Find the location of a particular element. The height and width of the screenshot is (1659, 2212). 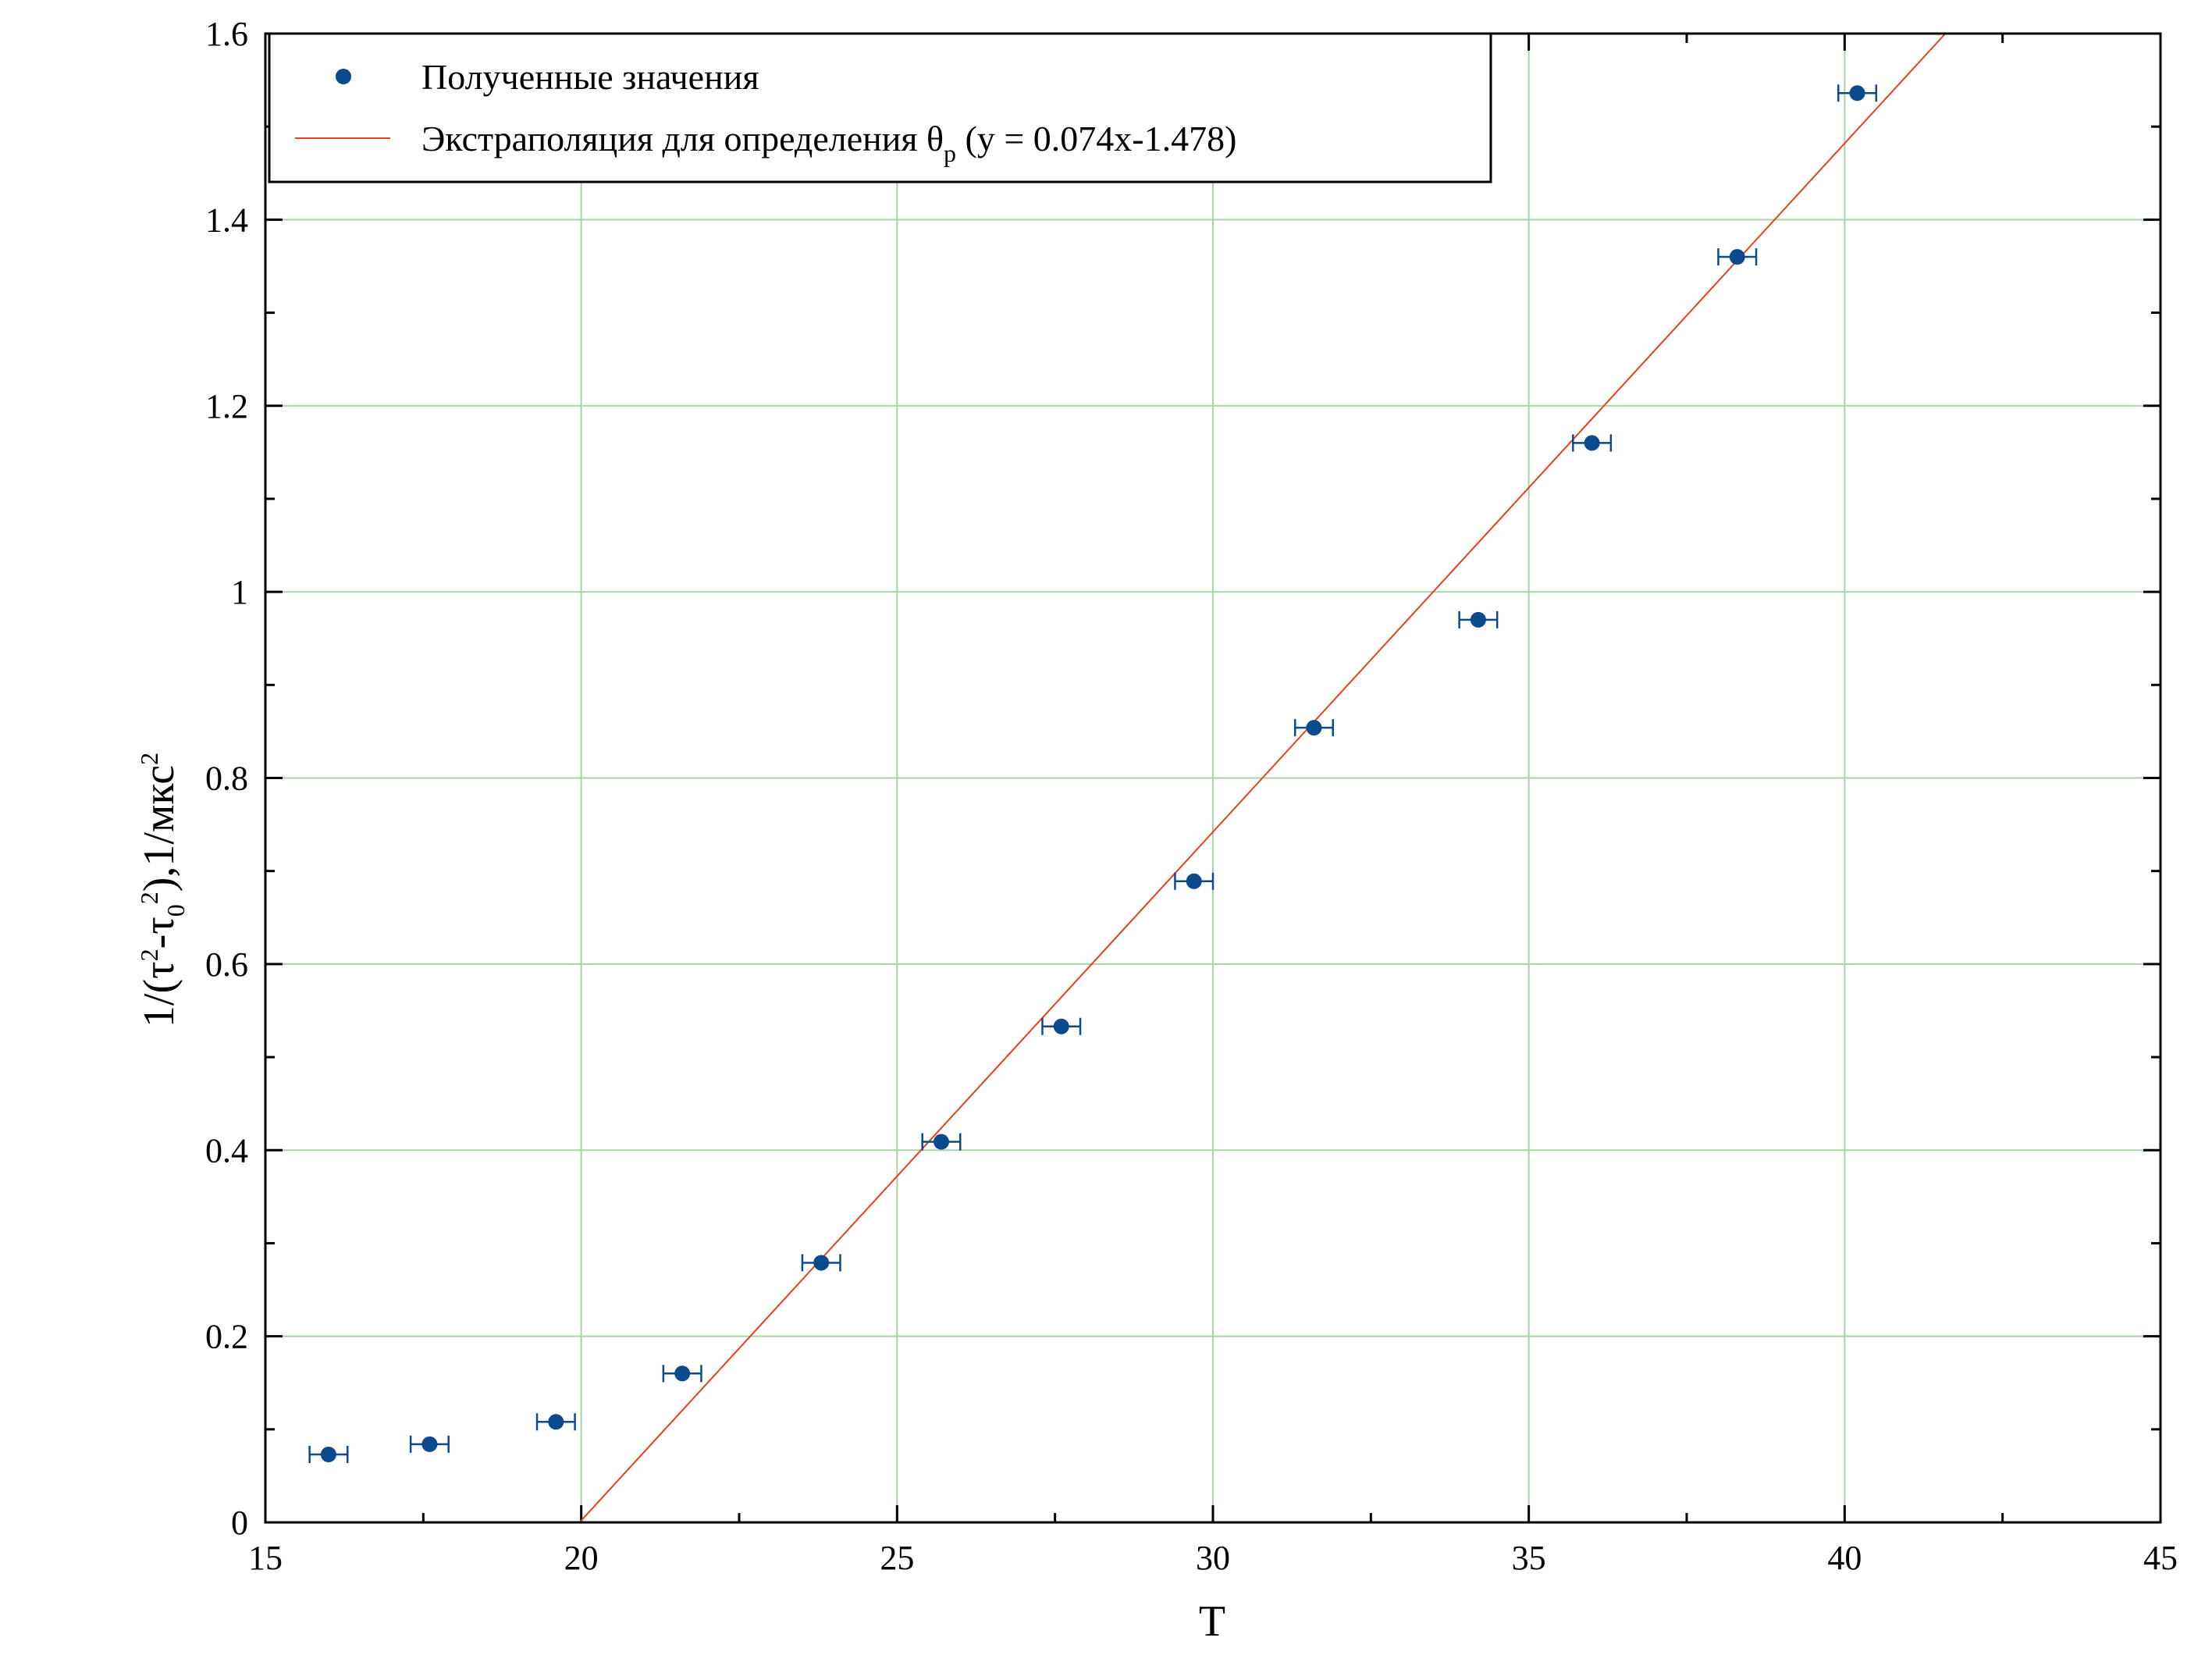

y-tick-label: 0 is located at coordinates (240, 1523).